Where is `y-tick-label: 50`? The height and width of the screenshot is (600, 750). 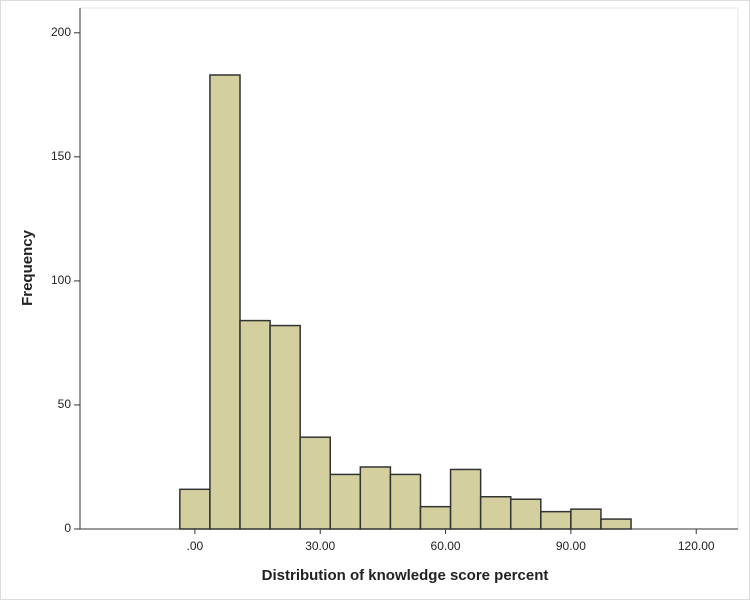
y-tick-label: 50 is located at coordinates (65, 404).